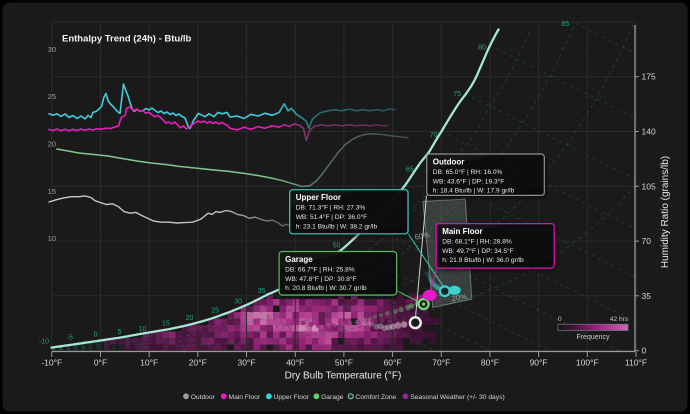 The image size is (690, 414). Describe the element at coordinates (149, 363) in the screenshot. I see `svg-text: 10°F` at that location.